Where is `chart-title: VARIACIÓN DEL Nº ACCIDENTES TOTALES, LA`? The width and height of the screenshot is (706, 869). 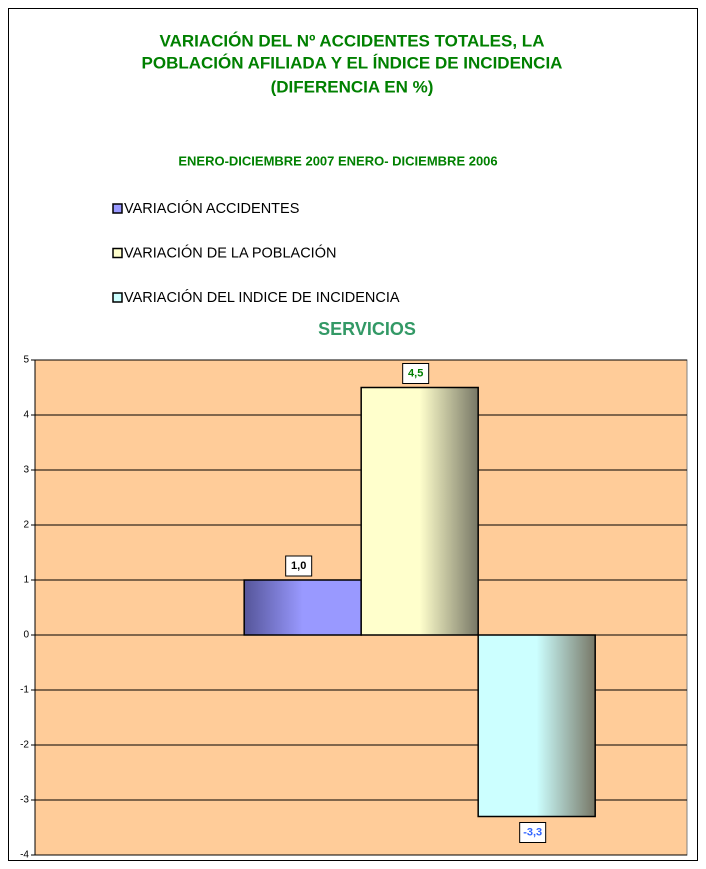
chart-title: VARIACIÓN DEL Nº ACCIDENTES TOTALES, LA is located at coordinates (352, 40).